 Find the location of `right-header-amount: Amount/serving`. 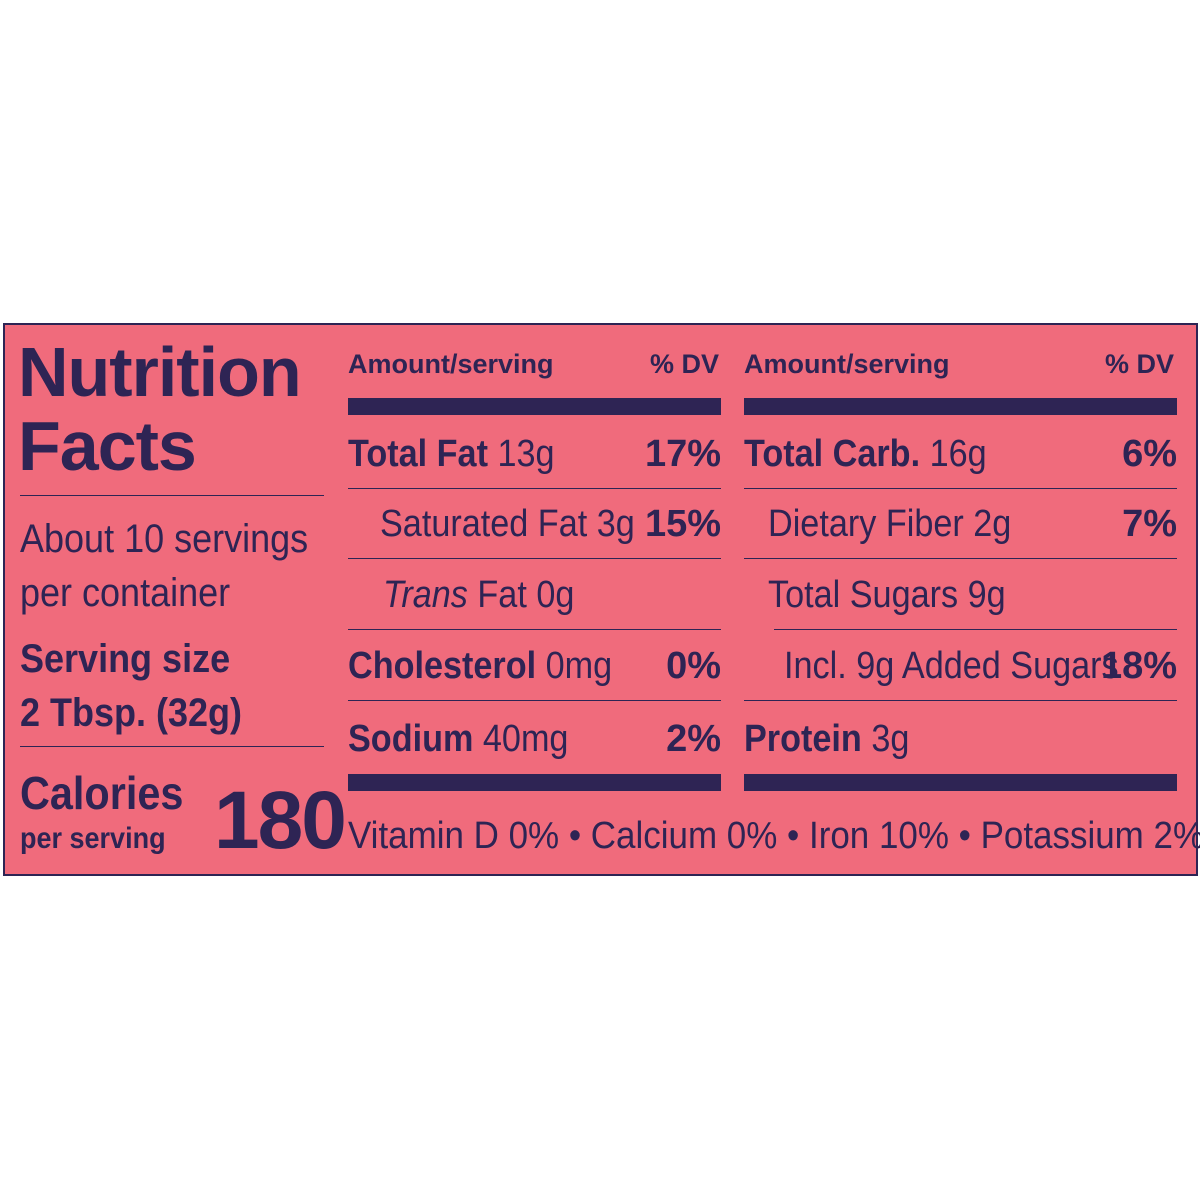

right-header-amount: Amount/serving is located at coordinates (847, 364).